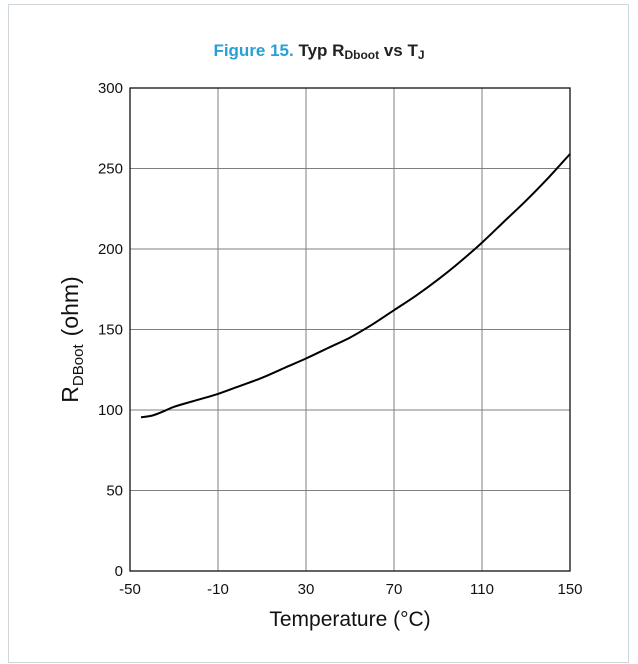 This screenshot has width=638, height=664. I want to click on y-tick-label: 150, so click(110, 330).